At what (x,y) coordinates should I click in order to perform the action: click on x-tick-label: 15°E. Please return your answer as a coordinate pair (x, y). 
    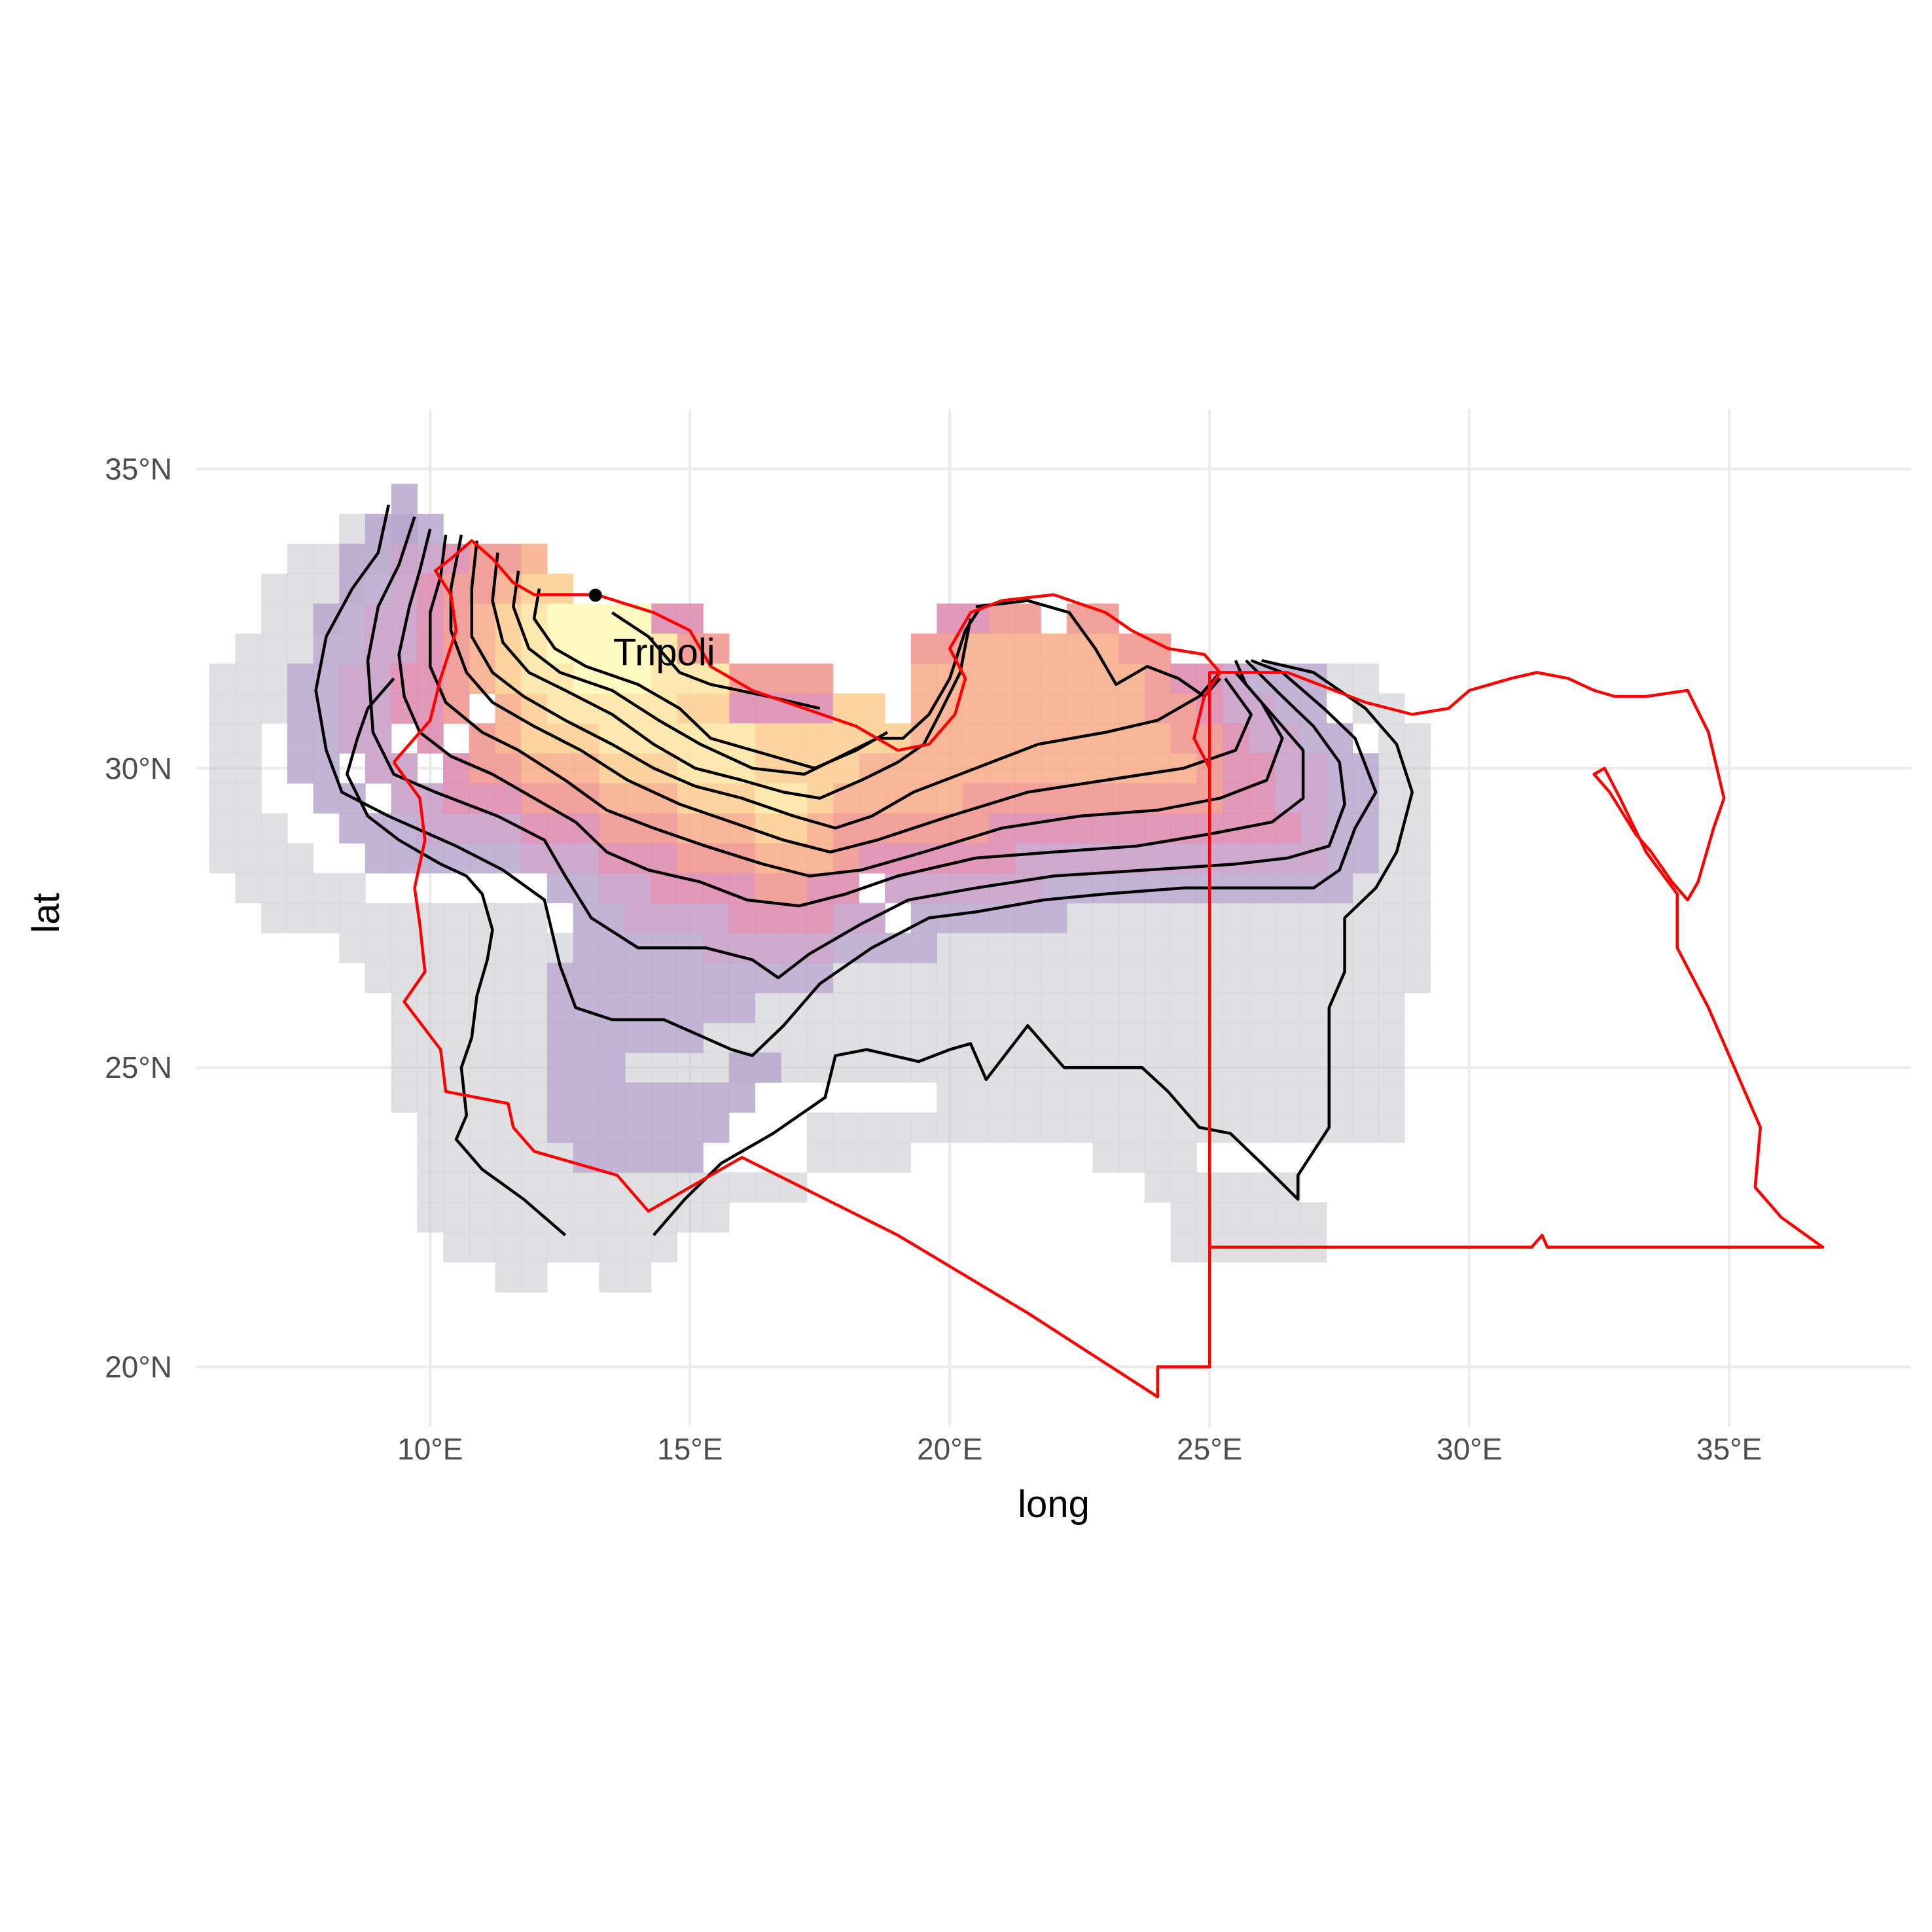
    Looking at the image, I should click on (690, 1449).